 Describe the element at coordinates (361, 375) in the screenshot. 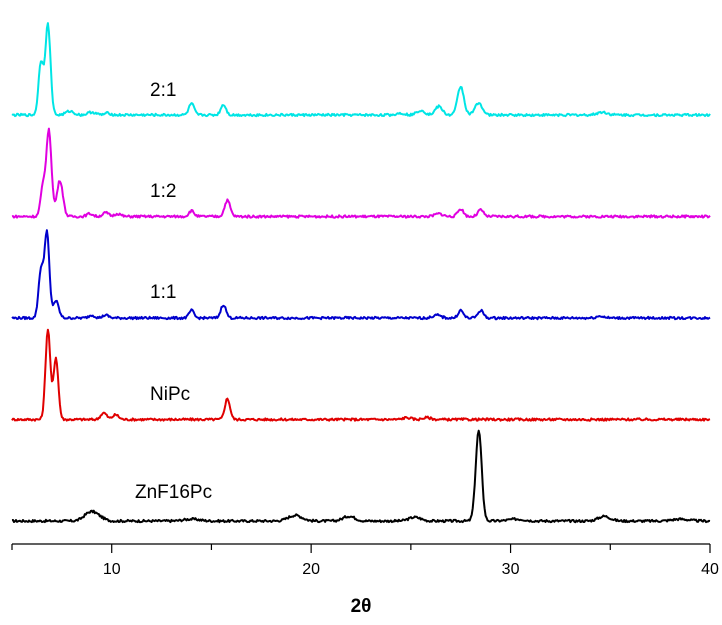

I see `series-line-nipc` at that location.